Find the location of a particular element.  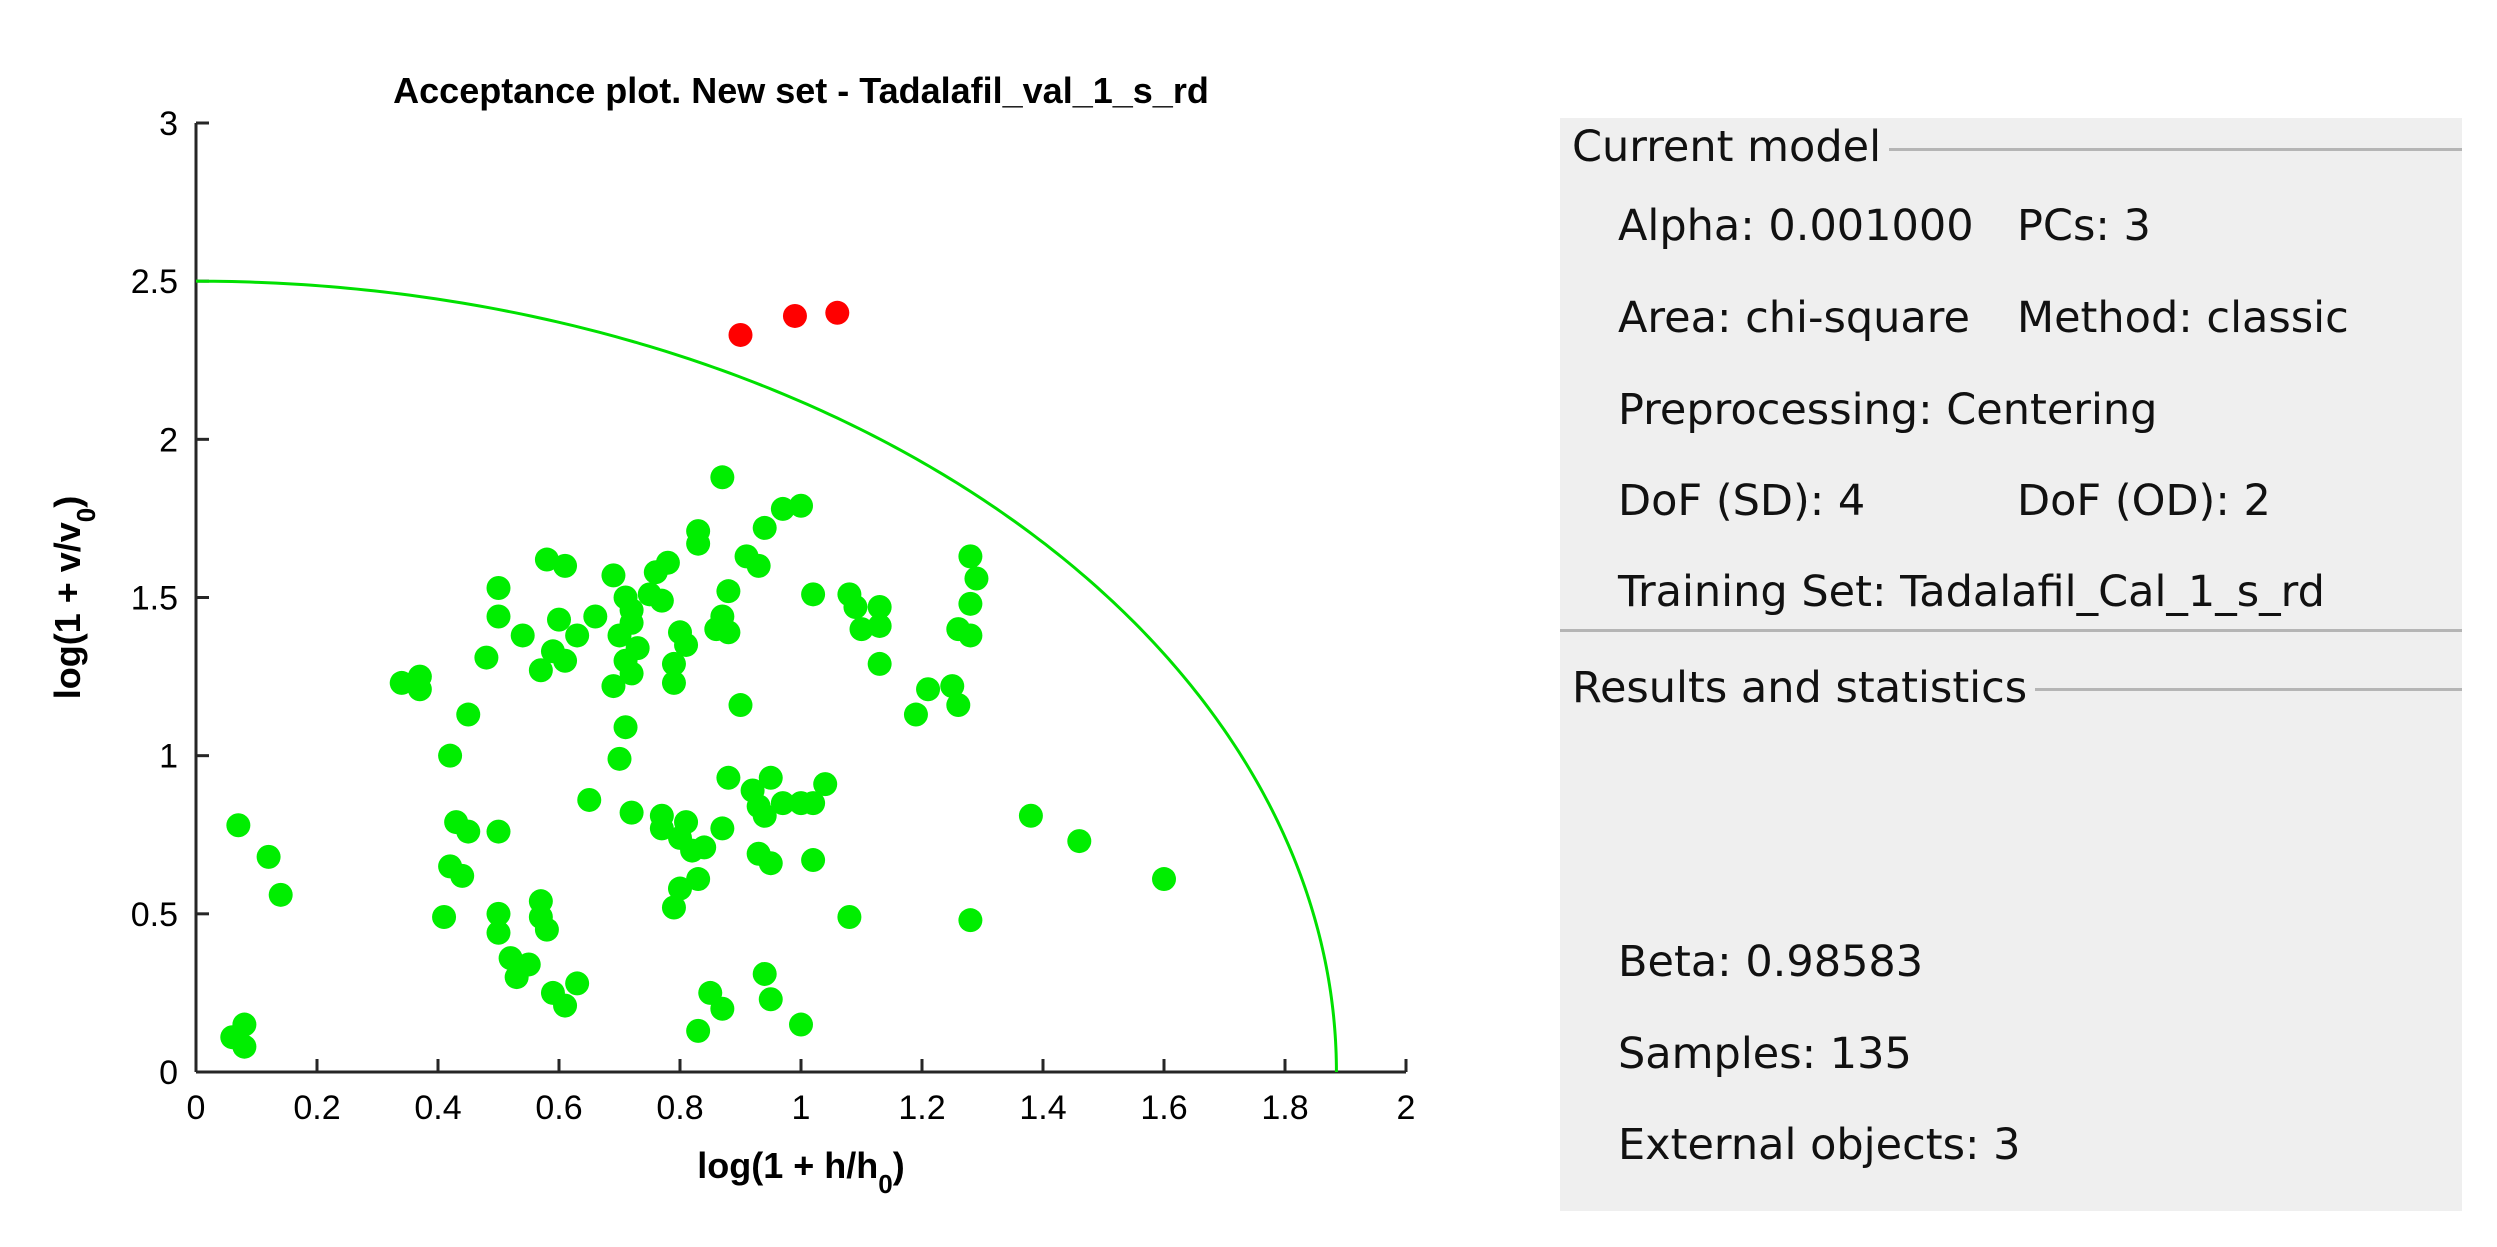

y-tick-label: 2.5 is located at coordinates (154, 282).